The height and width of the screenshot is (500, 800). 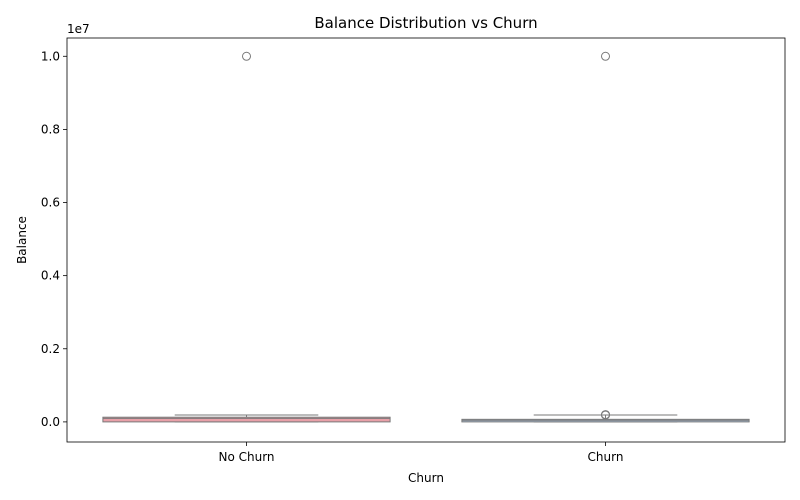 What do you see at coordinates (54, 239) in the screenshot?
I see `y-axis: 0.0 0.2 0.4 0.6 0.8 1.0` at bounding box center [54, 239].